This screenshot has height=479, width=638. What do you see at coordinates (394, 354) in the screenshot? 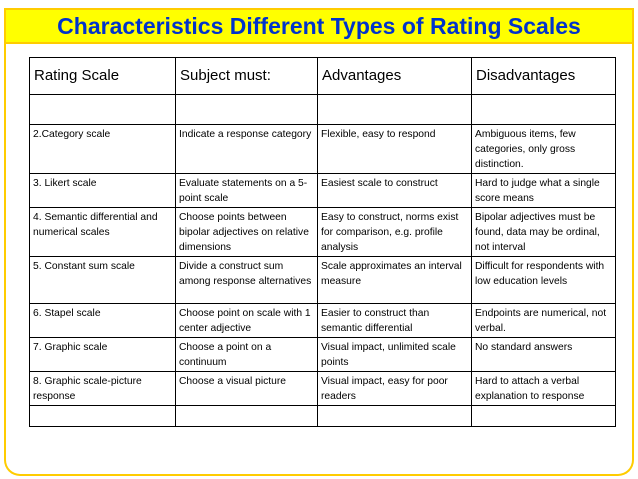
I see `table-cell: Visual impact, unlimited scale points` at bounding box center [394, 354].